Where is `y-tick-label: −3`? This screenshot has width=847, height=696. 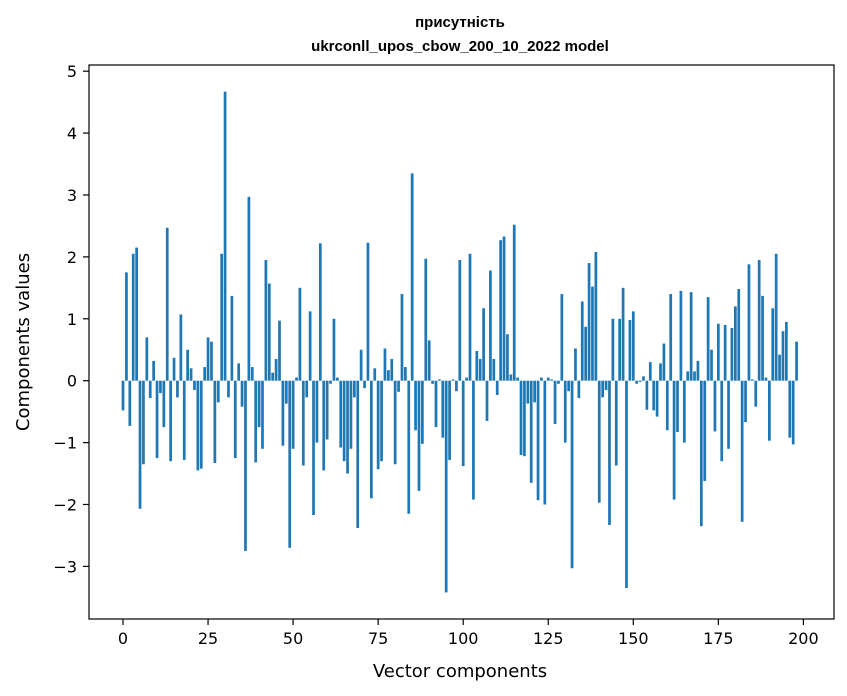 y-tick-label: −3 is located at coordinates (65, 566).